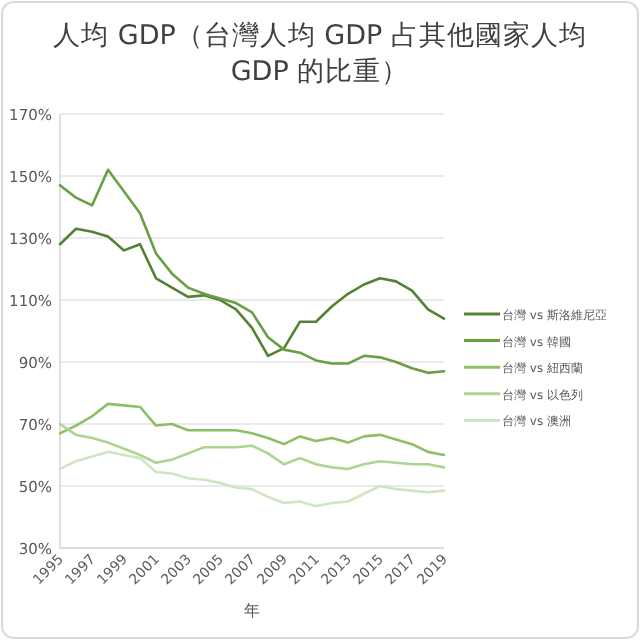 The image size is (640, 640). What do you see at coordinates (320, 54) in the screenshot?
I see `chart-title: 人均 GDP（台灣人均 GDP 占其他國家人均 GDP 的比重）` at bounding box center [320, 54].